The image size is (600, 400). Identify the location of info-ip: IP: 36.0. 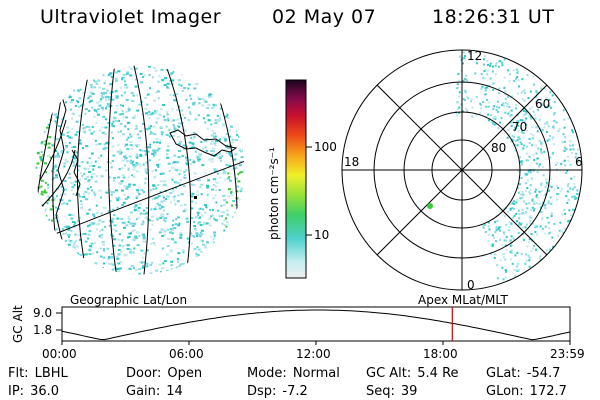
(34, 391).